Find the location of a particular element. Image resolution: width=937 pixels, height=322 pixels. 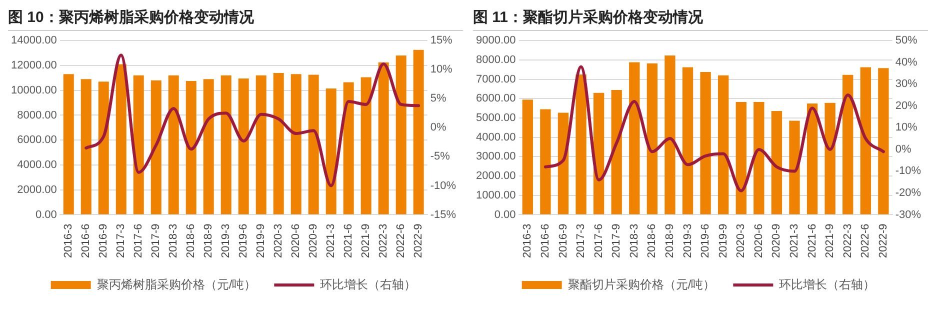

y2-tick-label: 5% is located at coordinates (438, 98).